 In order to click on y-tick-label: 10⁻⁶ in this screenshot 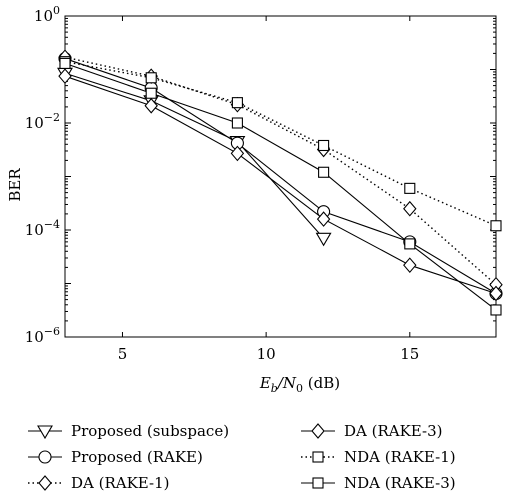, I will do `click(42, 335)`.